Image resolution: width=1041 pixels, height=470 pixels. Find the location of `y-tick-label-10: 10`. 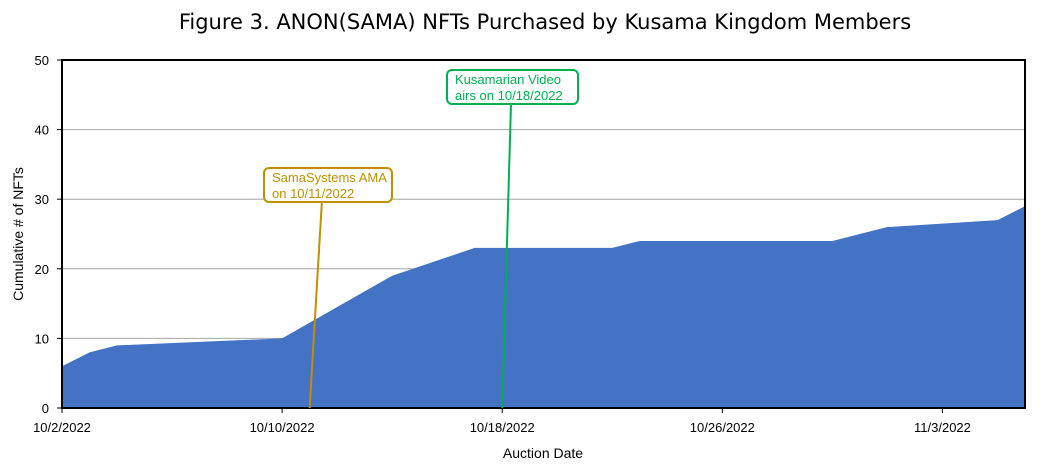

y-tick-label-10: 10 is located at coordinates (42, 338).